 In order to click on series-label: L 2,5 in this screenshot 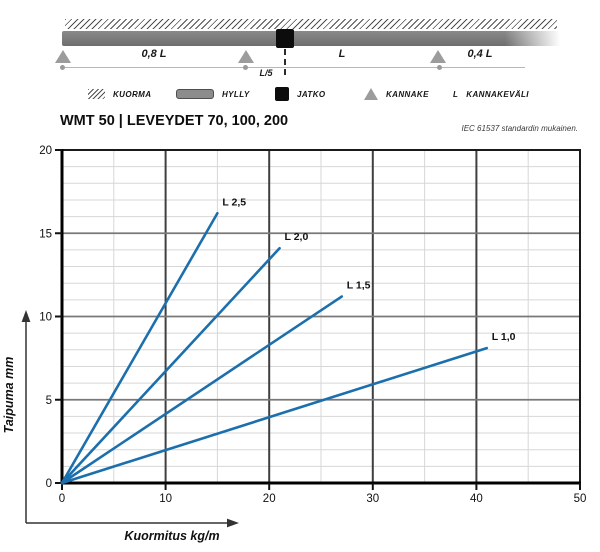, I will do `click(234, 202)`.